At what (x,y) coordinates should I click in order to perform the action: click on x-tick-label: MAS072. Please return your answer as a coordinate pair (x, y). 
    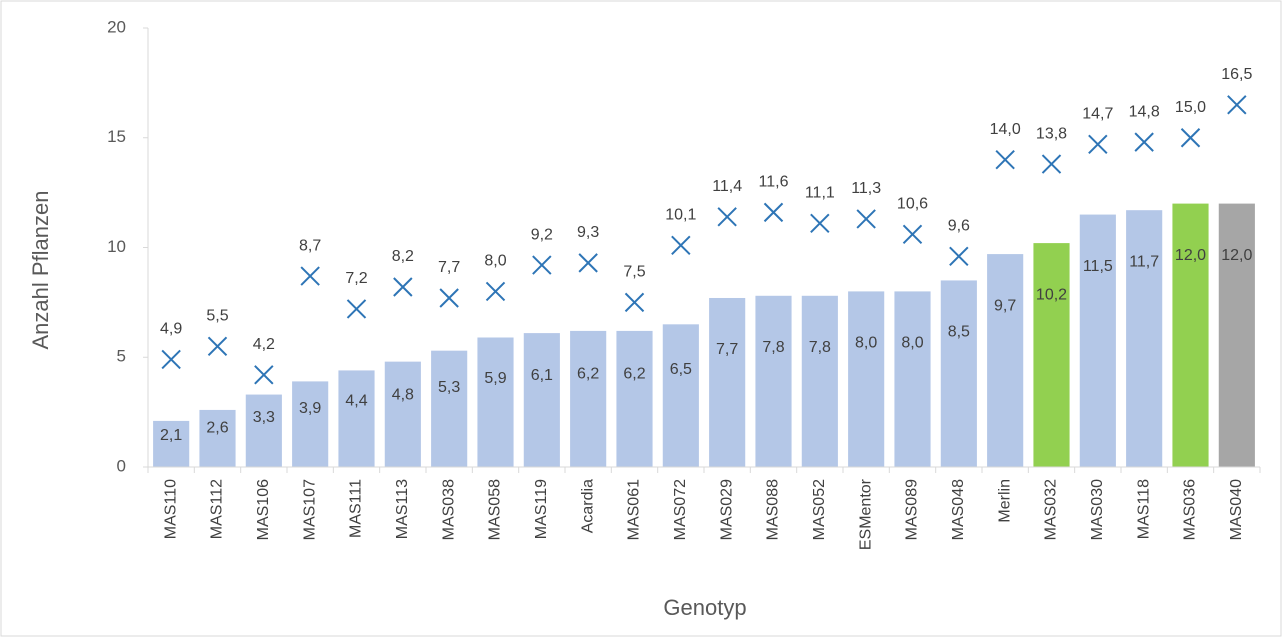
    Looking at the image, I should click on (680, 509).